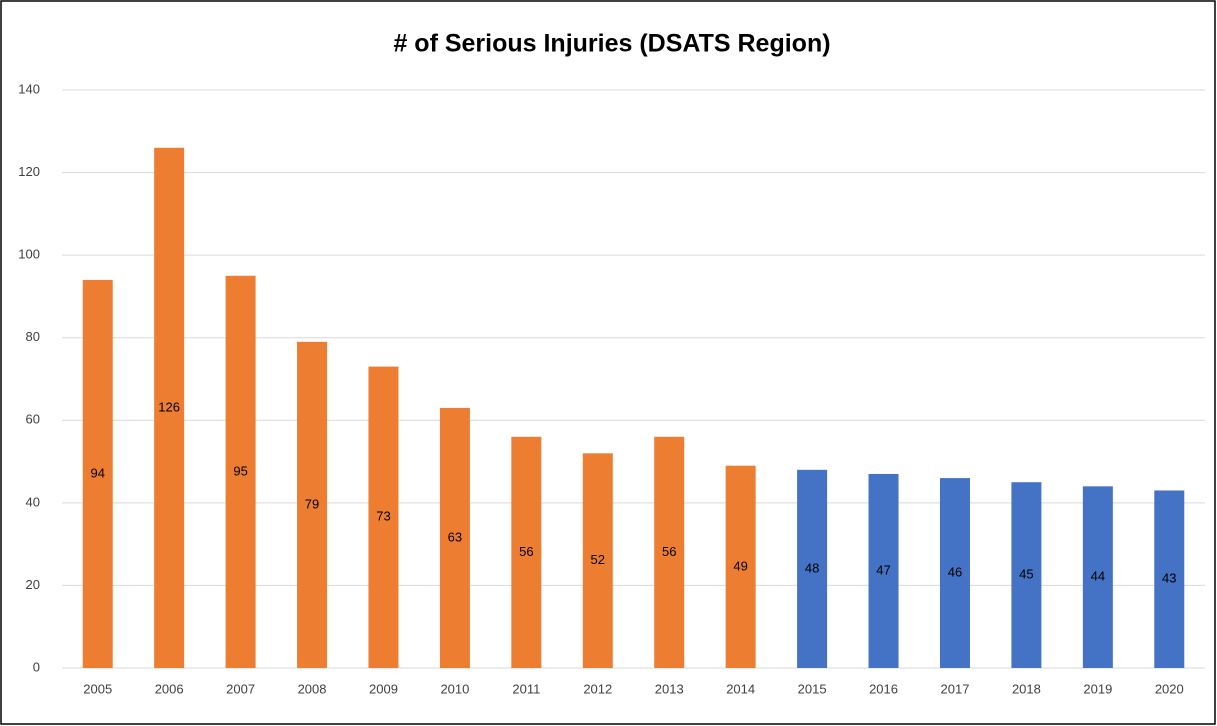  I want to click on y-tick-label: 80, so click(33, 336).